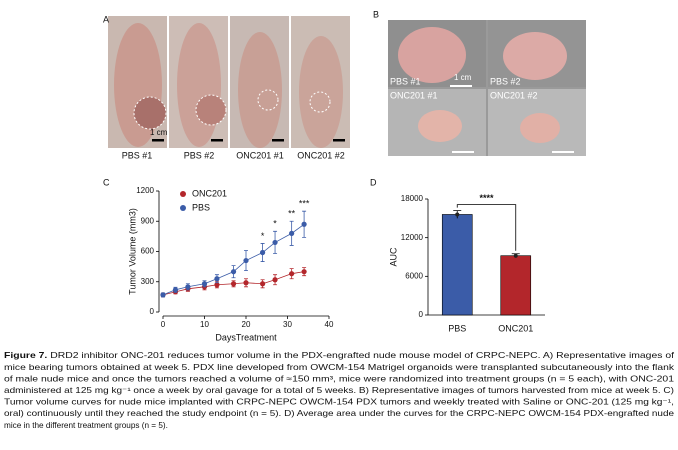 The image size is (678, 450). I want to click on y-tick-label: 1200, so click(145, 190).